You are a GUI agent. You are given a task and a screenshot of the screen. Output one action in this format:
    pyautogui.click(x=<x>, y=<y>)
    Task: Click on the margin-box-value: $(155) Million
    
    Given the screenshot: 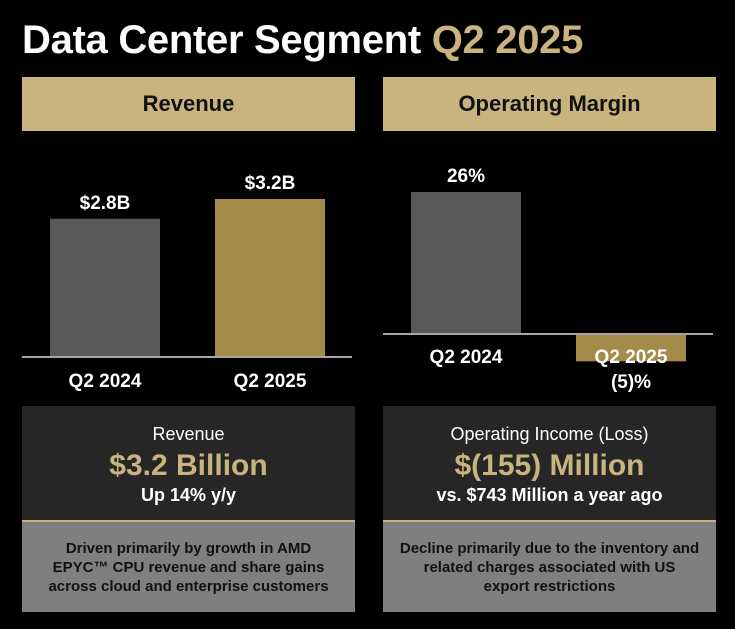 What is the action you would take?
    pyautogui.click(x=549, y=465)
    